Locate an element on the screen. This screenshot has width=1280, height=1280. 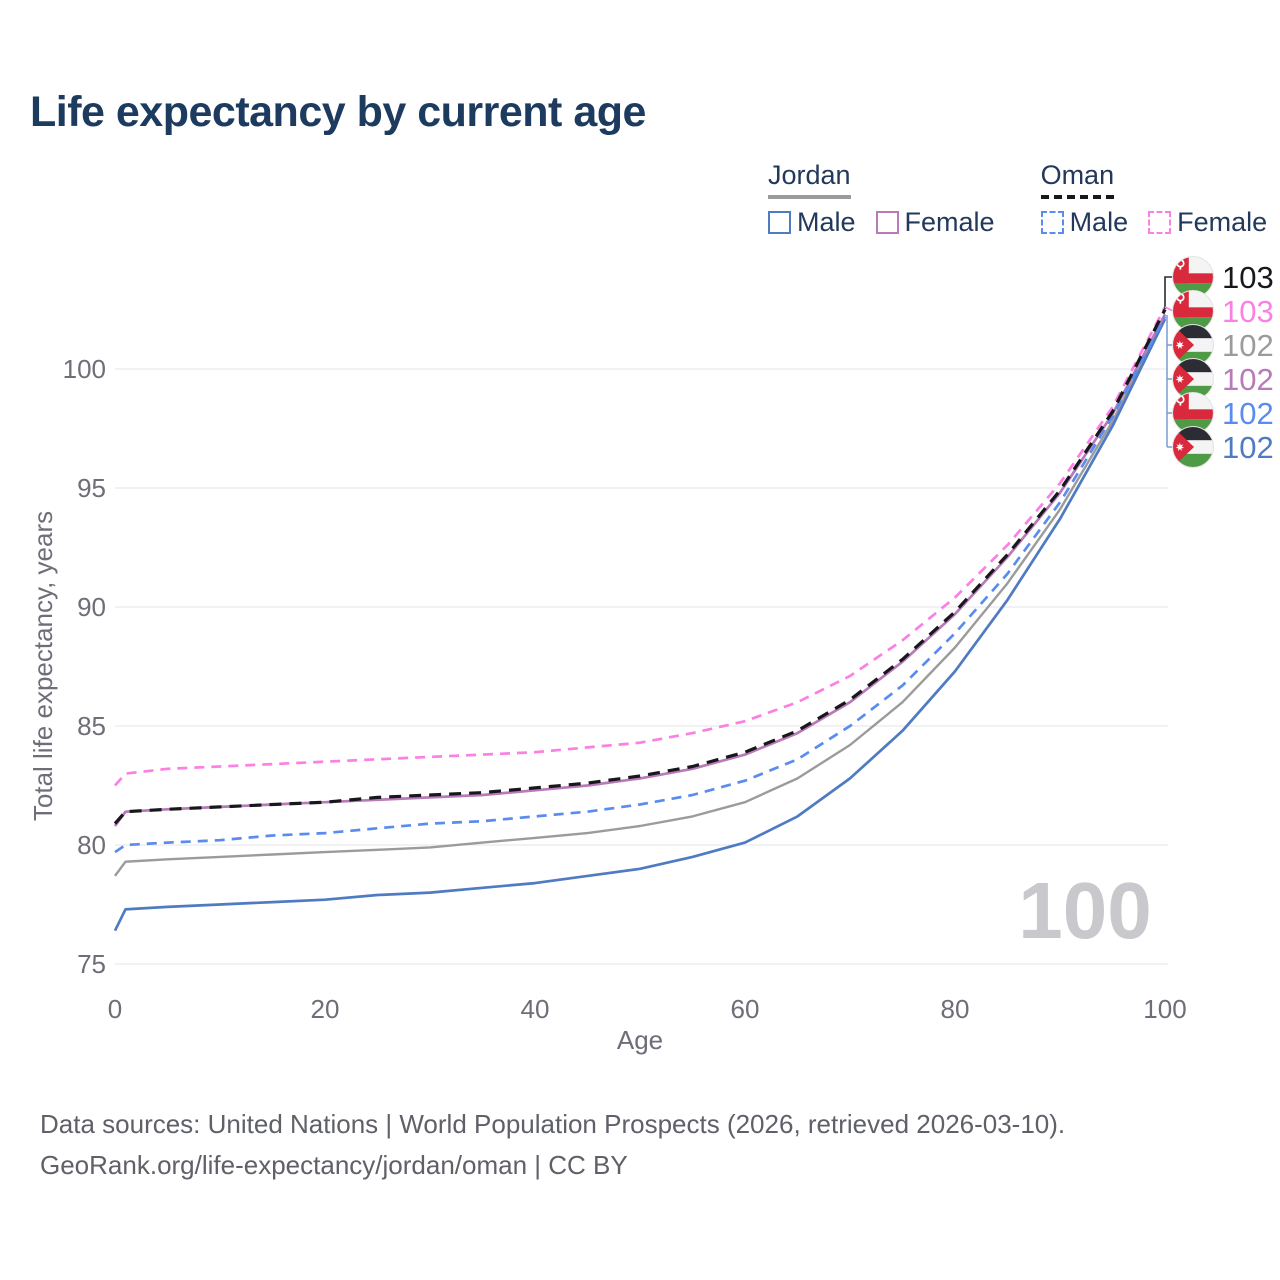
x-tick-label: 100 is located at coordinates (1164, 1009).